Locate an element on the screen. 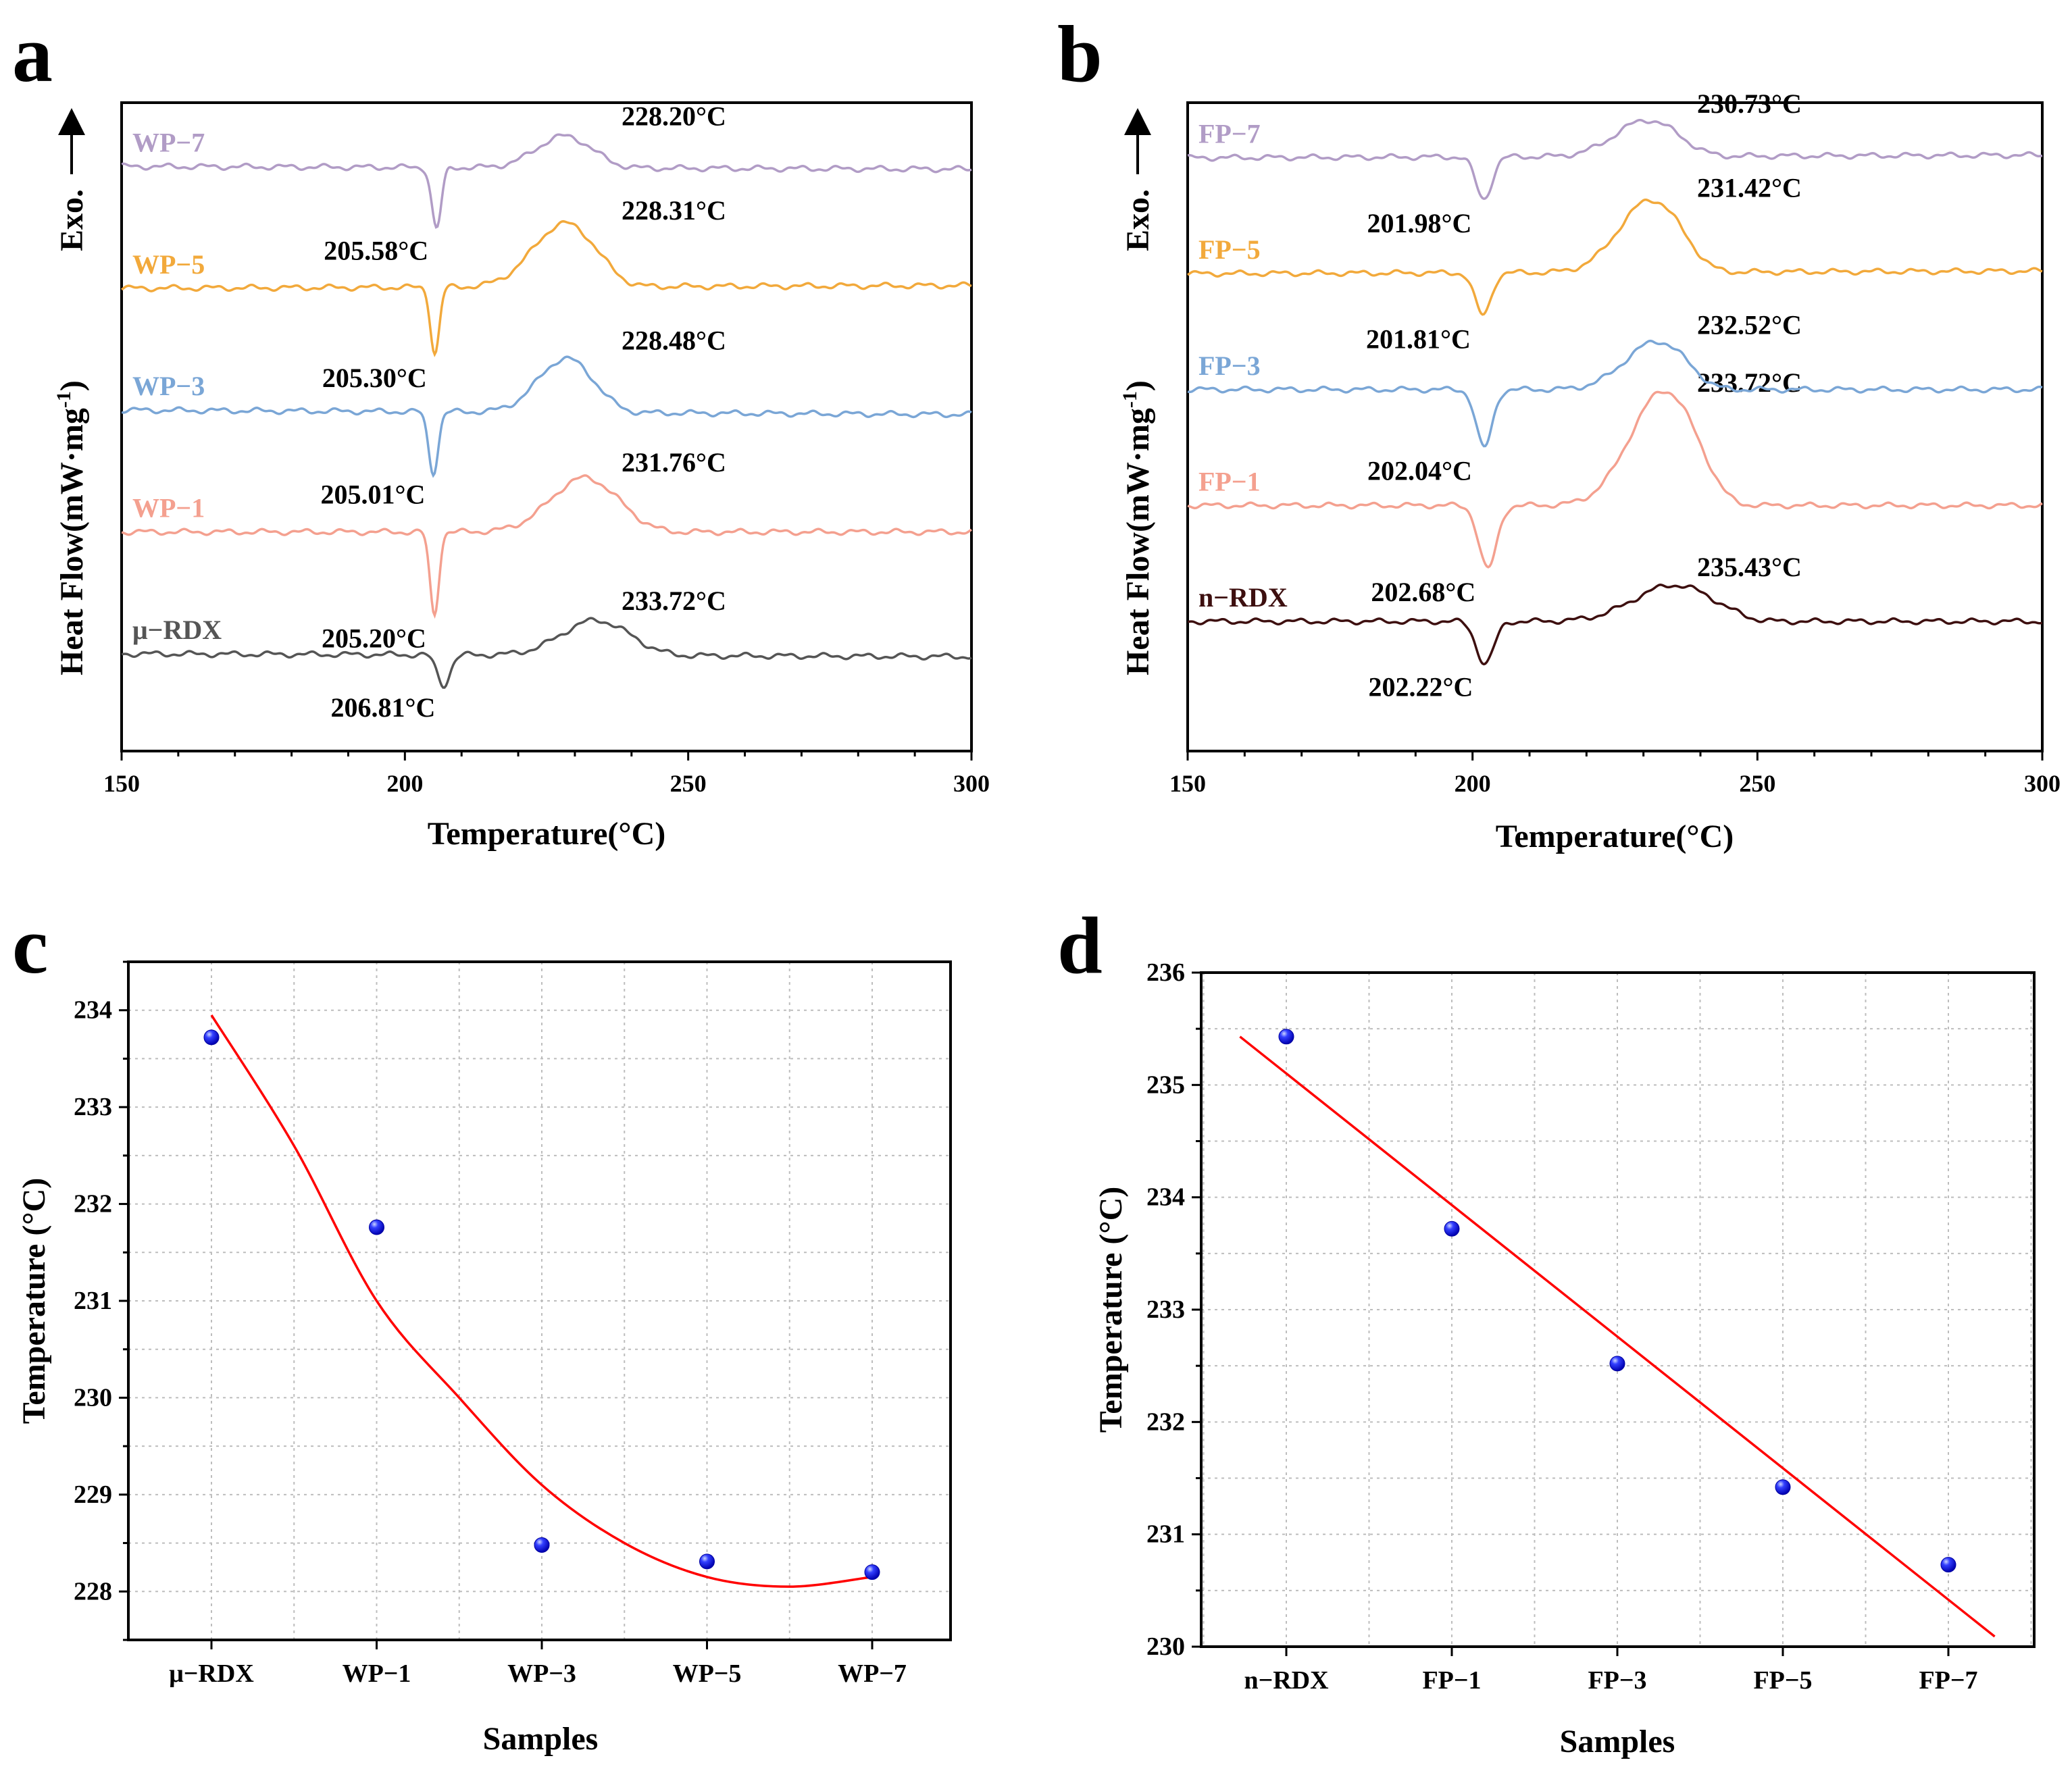 Image resolution: width=2072 pixels, height=1775 pixels. x-category-label: n−RDX is located at coordinates (1286, 1680).